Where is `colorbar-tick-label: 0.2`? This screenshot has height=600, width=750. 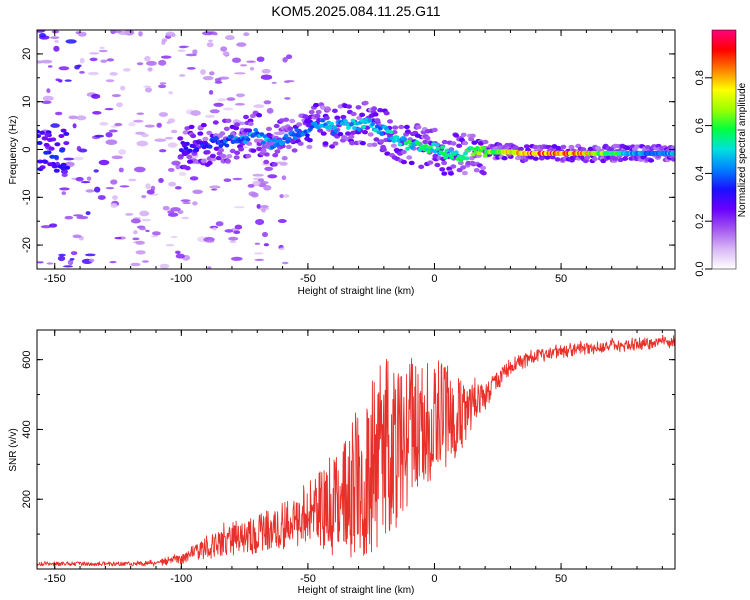
colorbar-tick-label: 0.2 is located at coordinates (700, 221).